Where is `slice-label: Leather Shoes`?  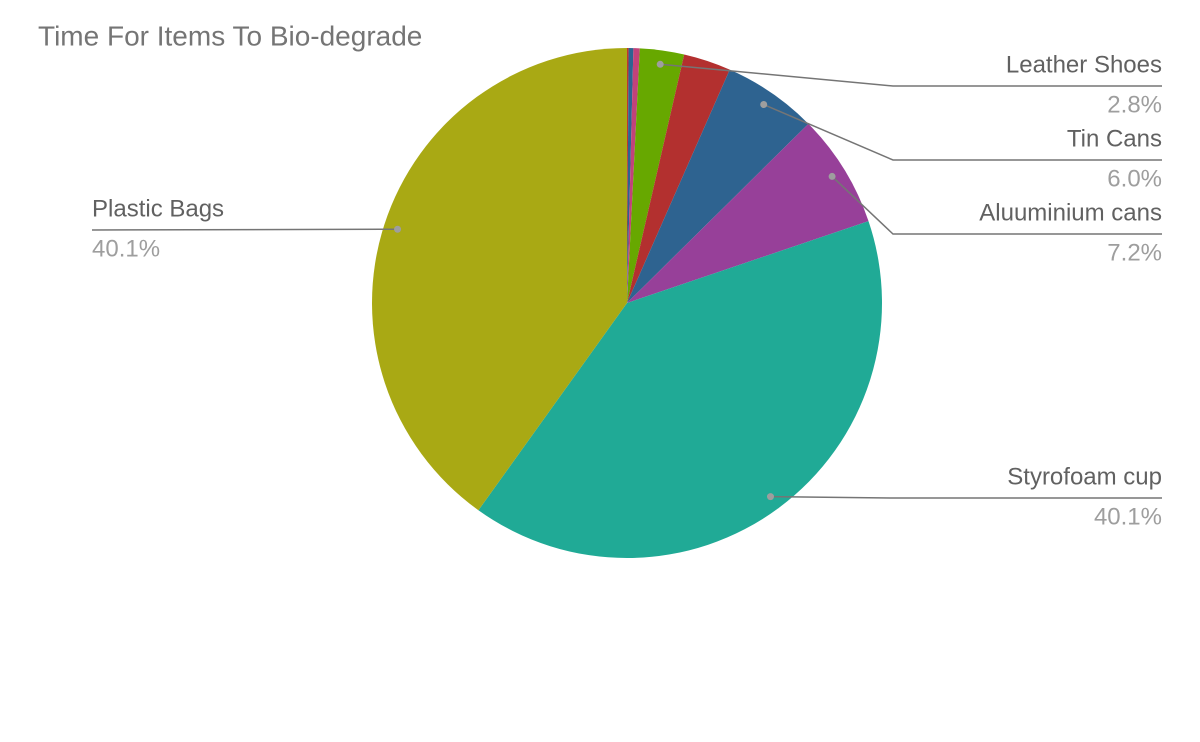 slice-label: Leather Shoes is located at coordinates (1084, 64).